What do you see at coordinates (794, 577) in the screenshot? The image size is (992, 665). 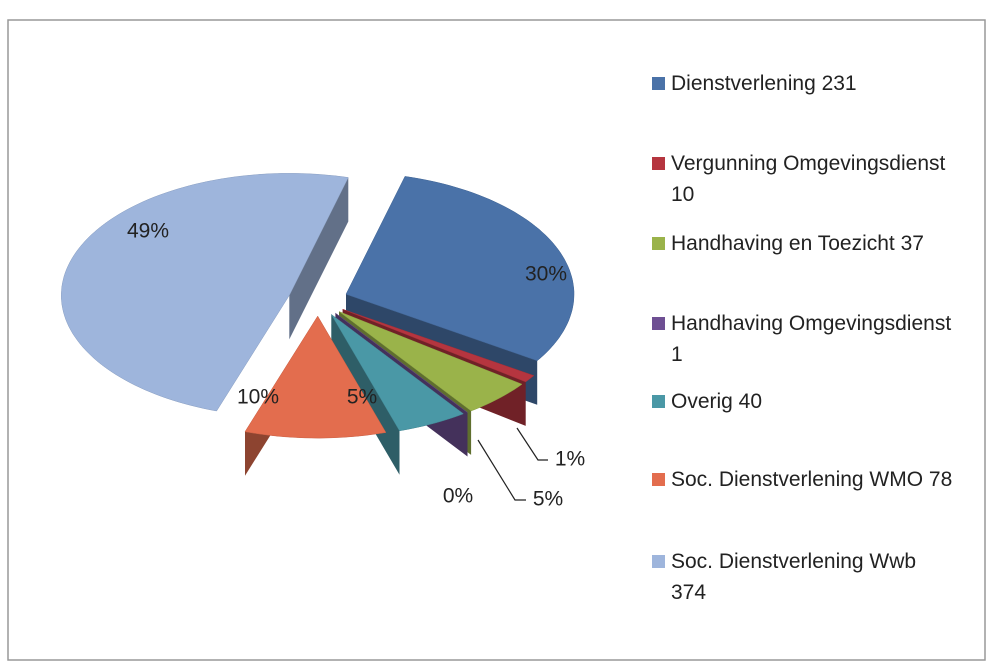 I see `legend-label: Soc. Dienstverlening Wwb 374` at bounding box center [794, 577].